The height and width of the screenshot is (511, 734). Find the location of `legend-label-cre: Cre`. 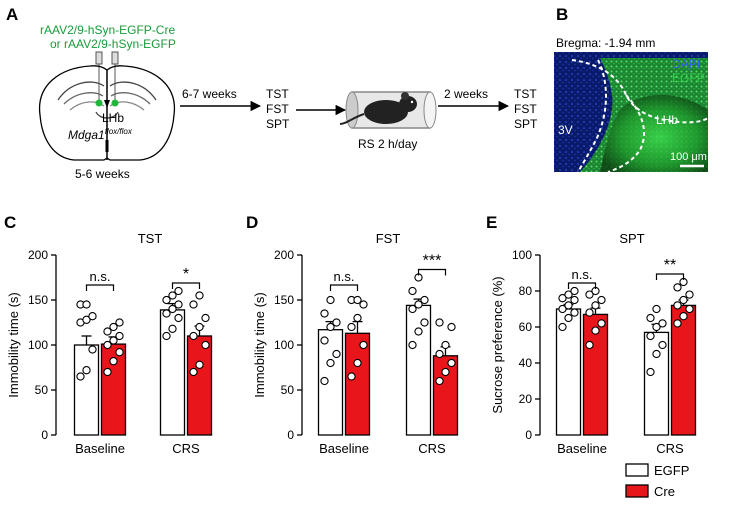

legend-label-cre: Cre is located at coordinates (664, 491).